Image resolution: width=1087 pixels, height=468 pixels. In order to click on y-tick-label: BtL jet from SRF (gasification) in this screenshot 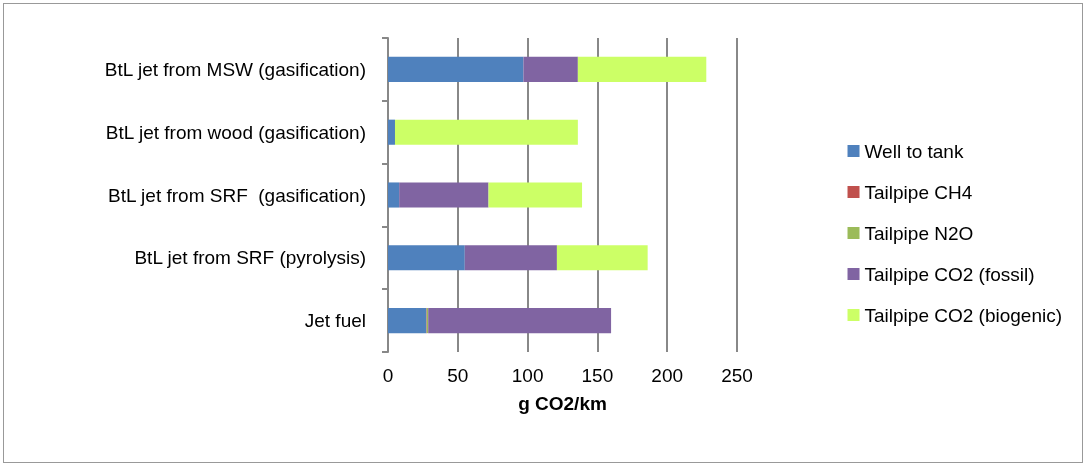, I will do `click(237, 195)`.